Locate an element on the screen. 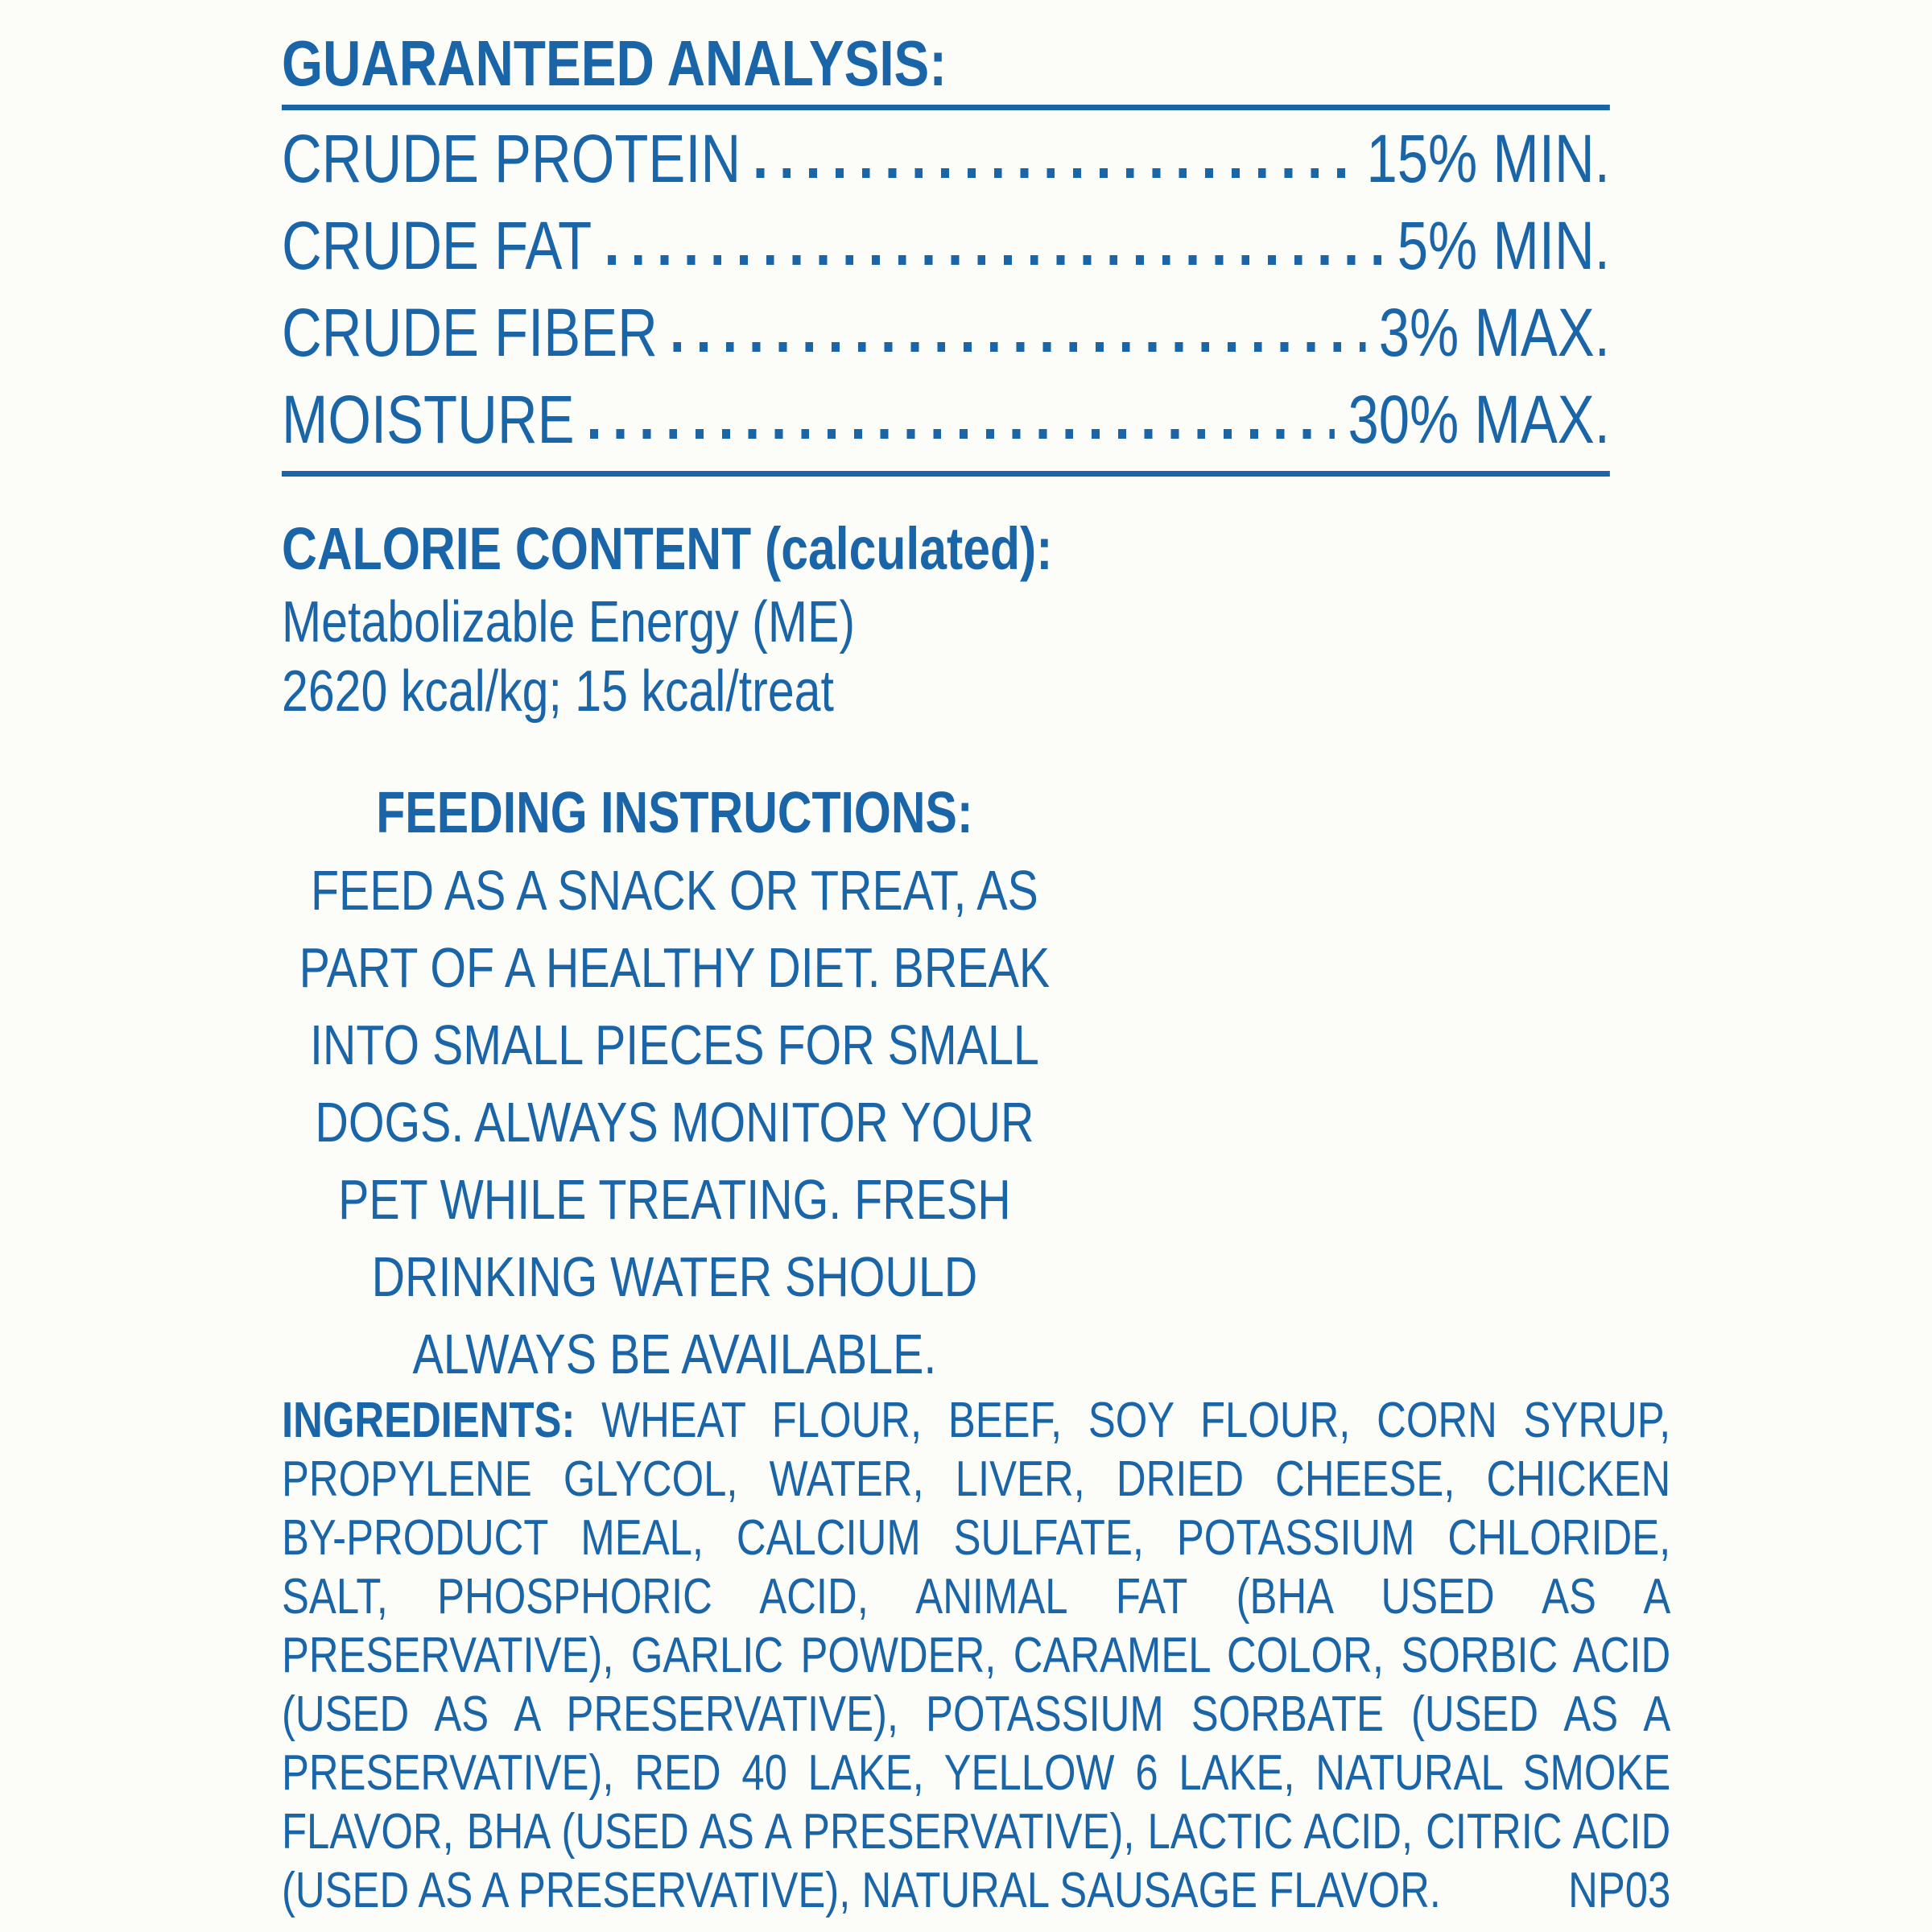 This screenshot has width=1932, height=1932. divider-line-top is located at coordinates (946, 107).